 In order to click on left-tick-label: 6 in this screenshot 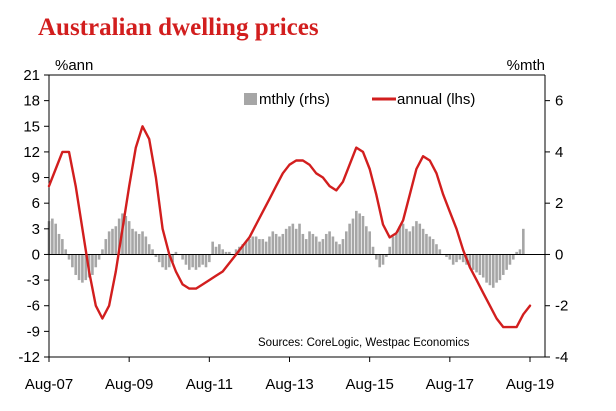, I will do `click(36, 203)`.